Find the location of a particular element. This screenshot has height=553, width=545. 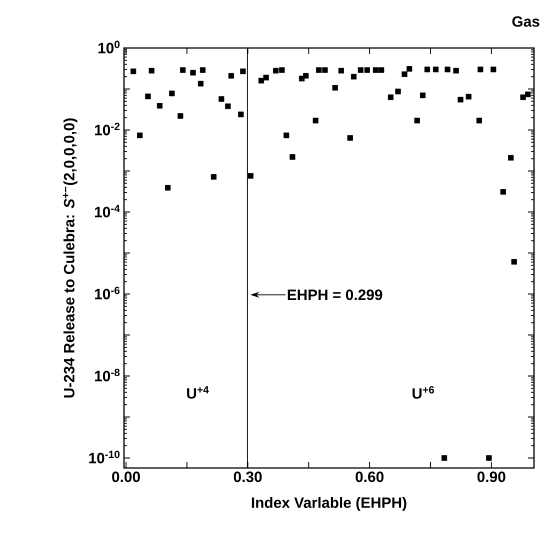

y-tick-label: 10$^{-8}$ is located at coordinates (107, 375).